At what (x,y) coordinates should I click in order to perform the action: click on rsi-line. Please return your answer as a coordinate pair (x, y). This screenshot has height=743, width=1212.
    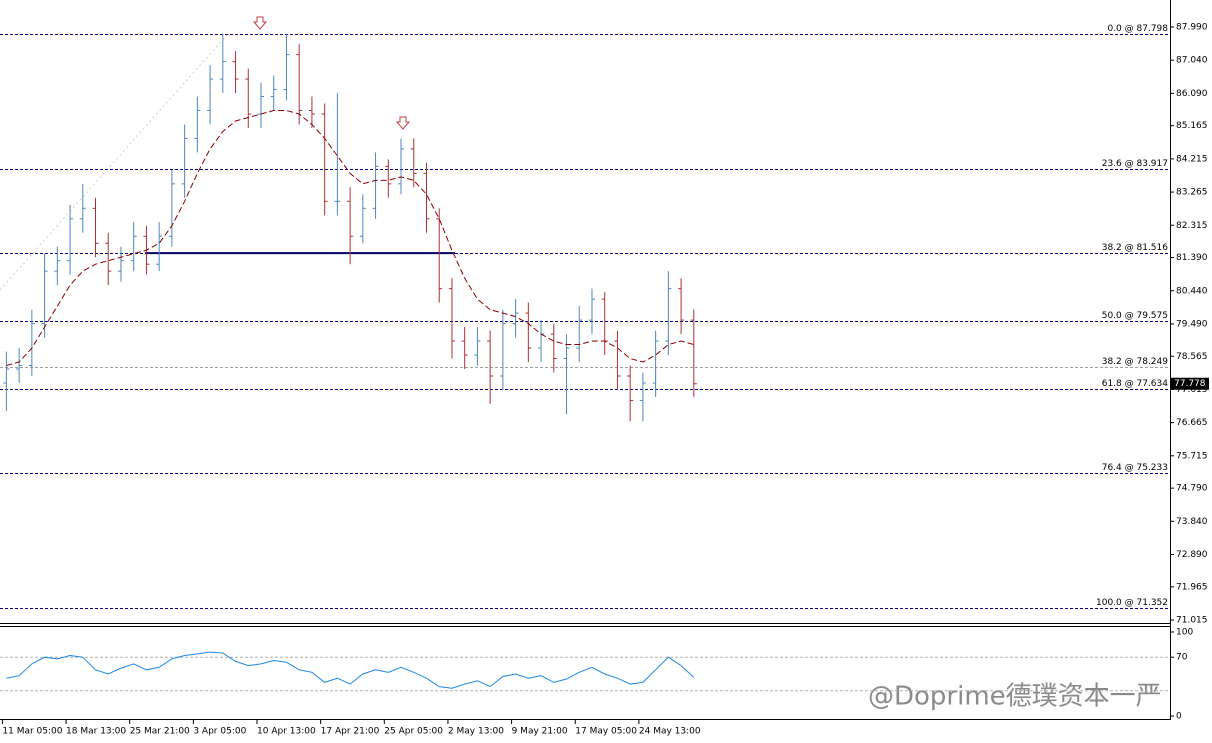
    Looking at the image, I should click on (350, 670).